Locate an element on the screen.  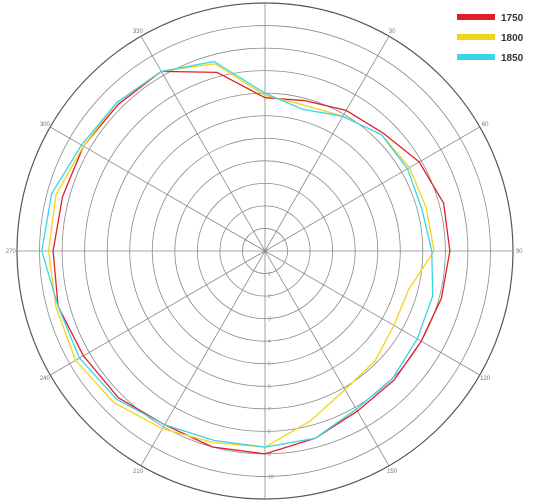
angle-label-120: 120 is located at coordinates (485, 379).